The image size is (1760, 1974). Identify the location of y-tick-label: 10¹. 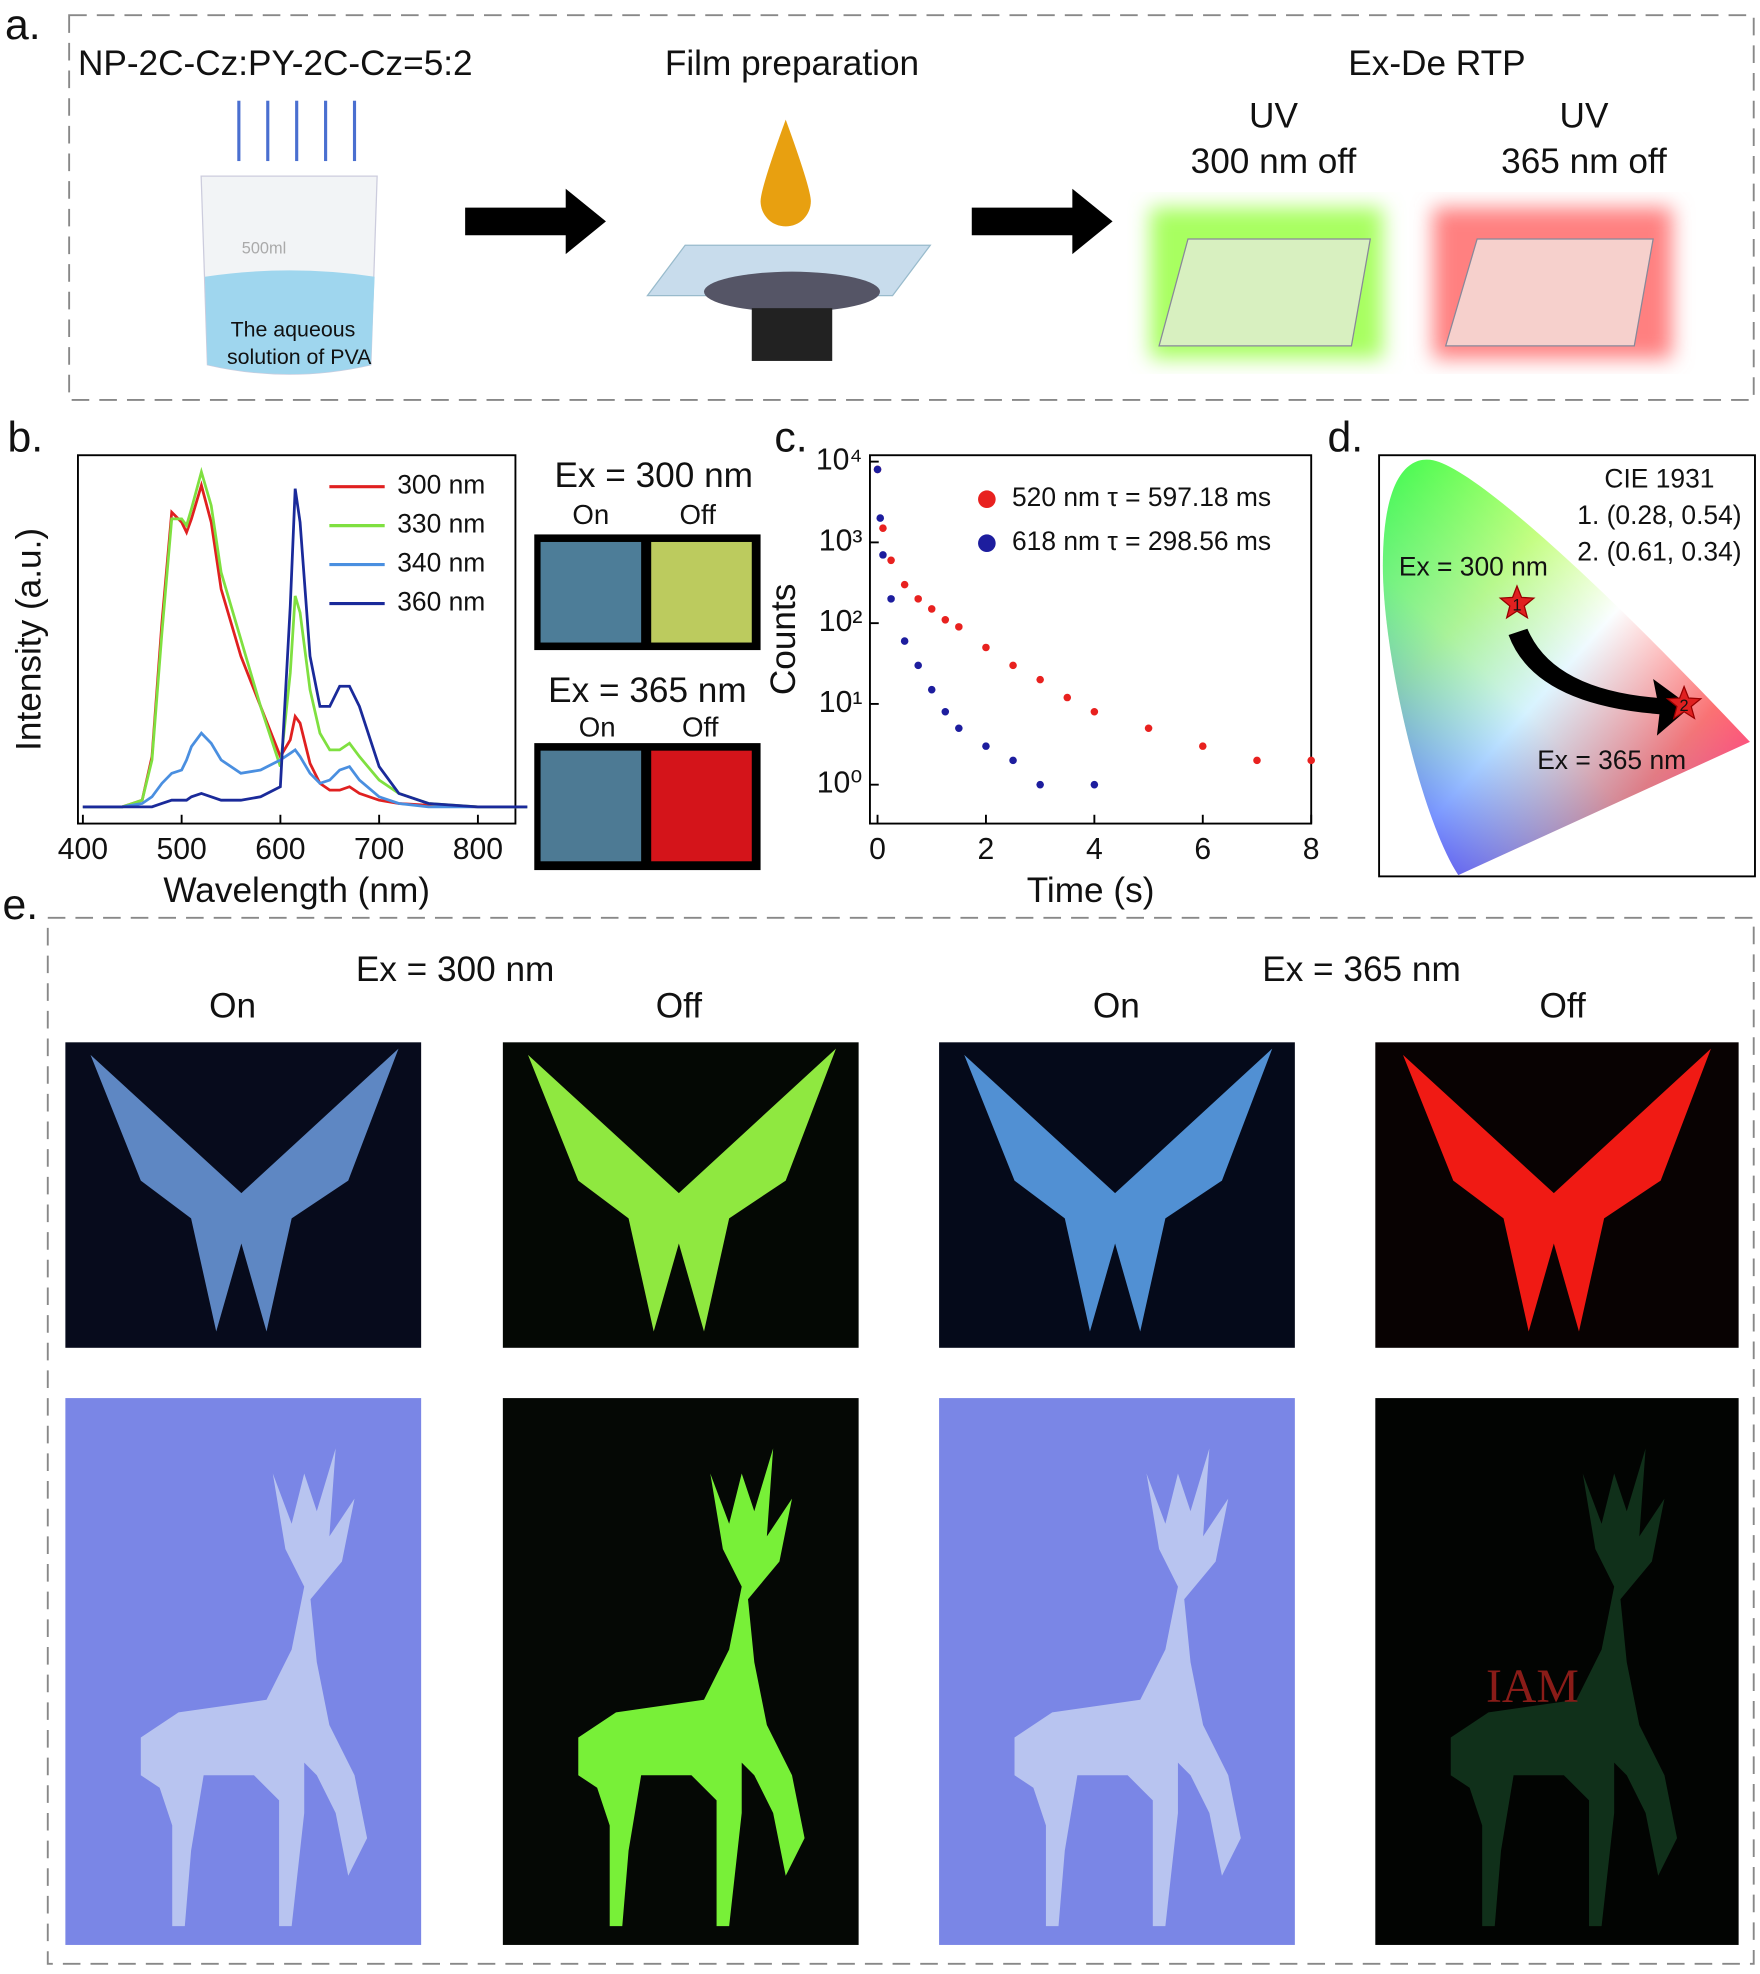
(841, 702).